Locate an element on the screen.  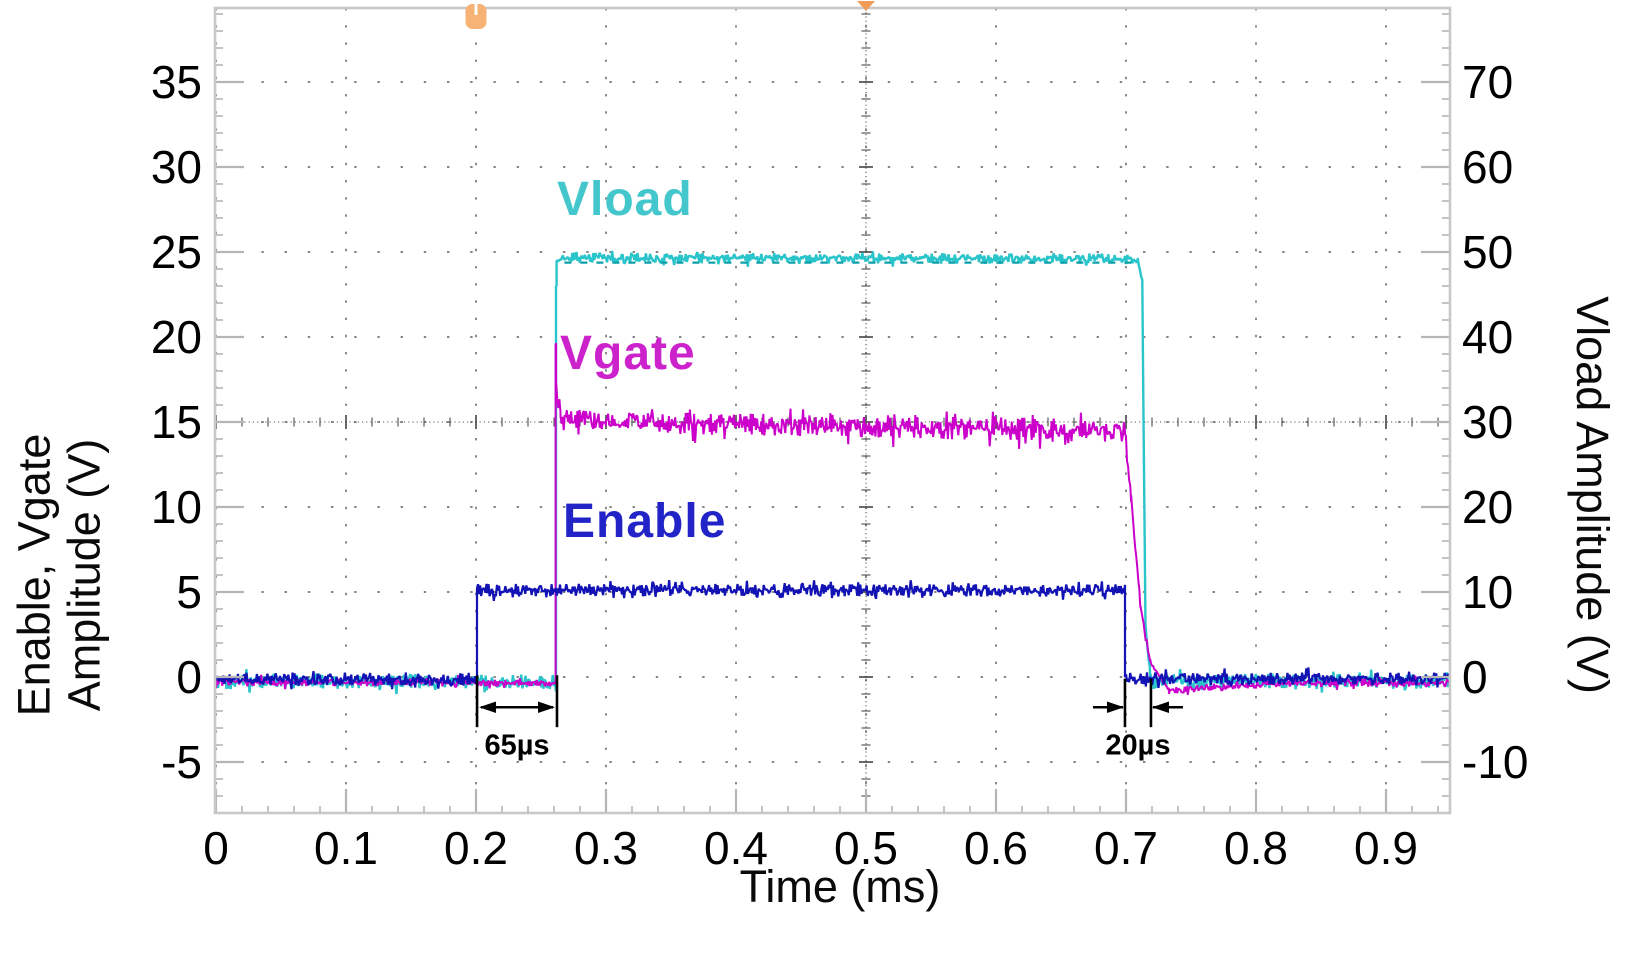
annotation-65µs: 65µs is located at coordinates (517, 718).